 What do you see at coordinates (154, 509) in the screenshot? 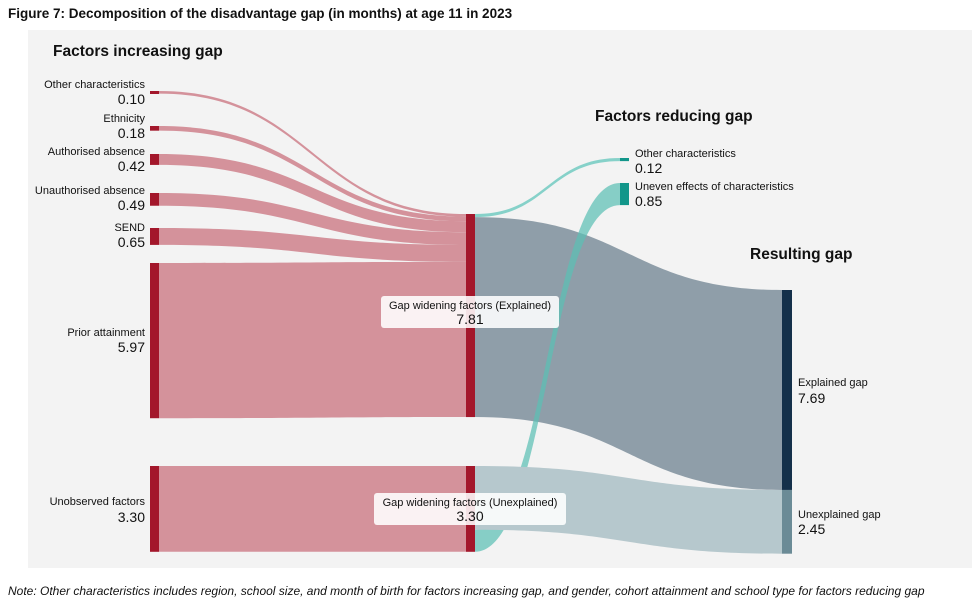
I see `node-unobserved` at bounding box center [154, 509].